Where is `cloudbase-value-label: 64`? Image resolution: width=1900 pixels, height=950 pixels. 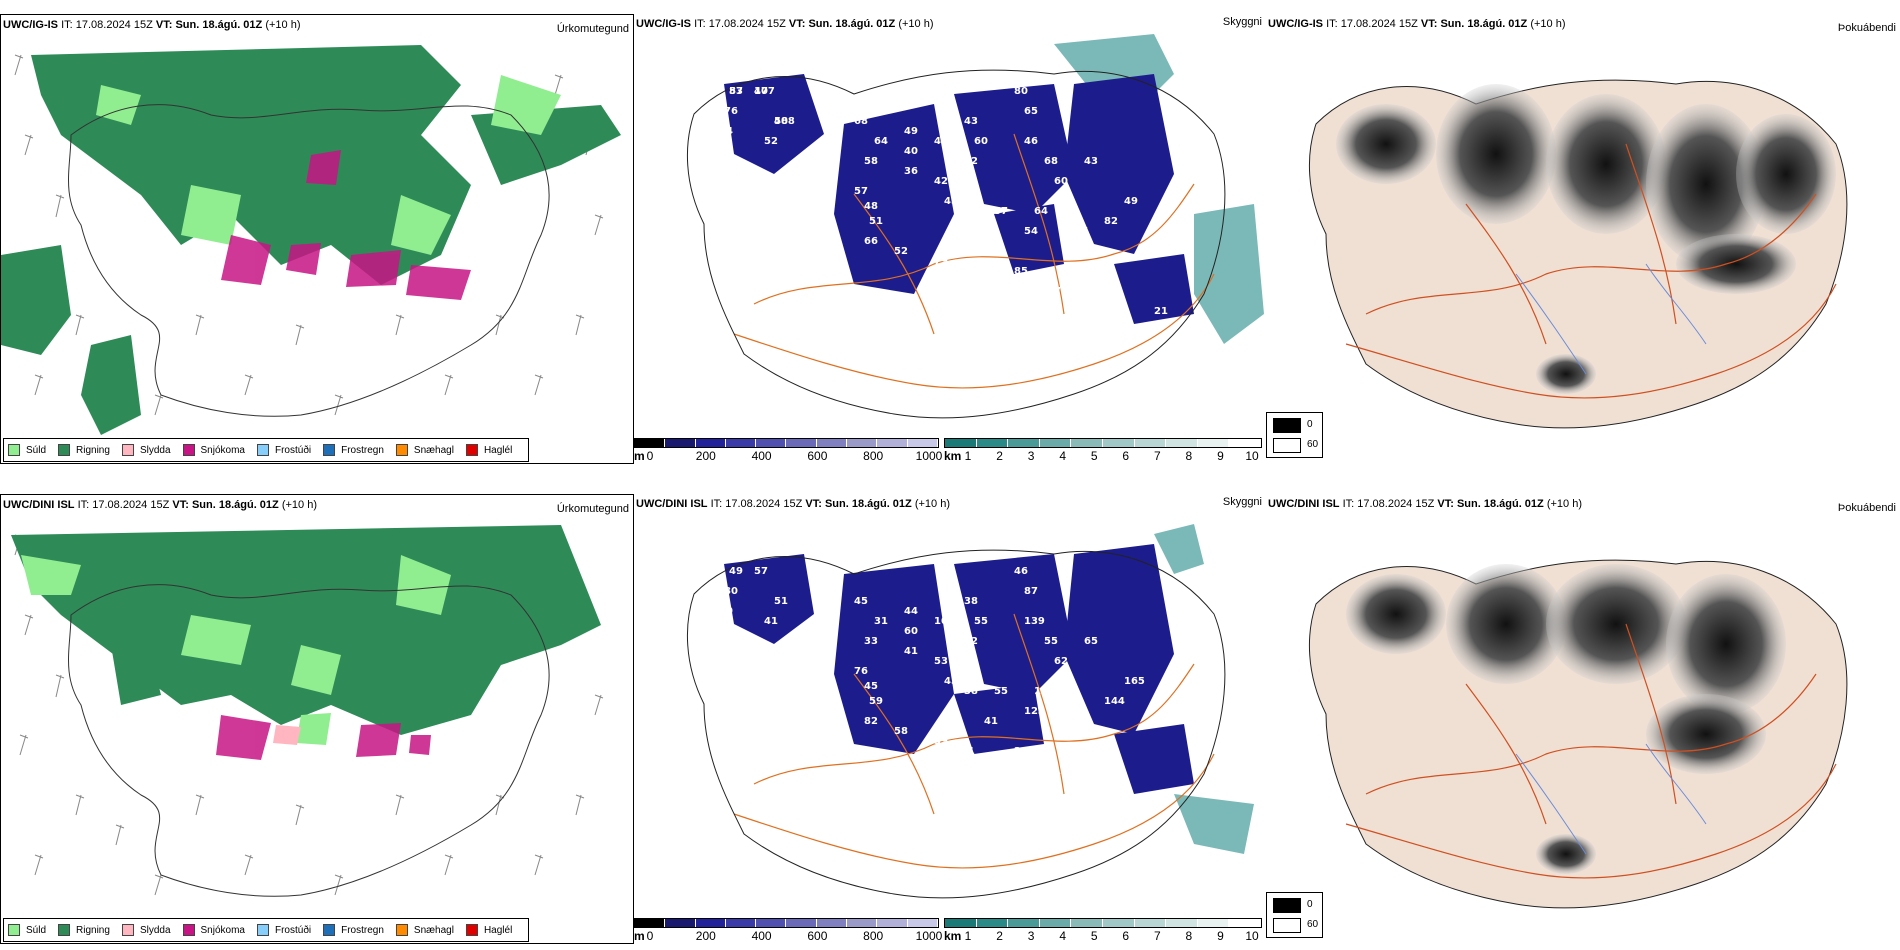
cloudbase-value-label: 64 is located at coordinates (1041, 211).